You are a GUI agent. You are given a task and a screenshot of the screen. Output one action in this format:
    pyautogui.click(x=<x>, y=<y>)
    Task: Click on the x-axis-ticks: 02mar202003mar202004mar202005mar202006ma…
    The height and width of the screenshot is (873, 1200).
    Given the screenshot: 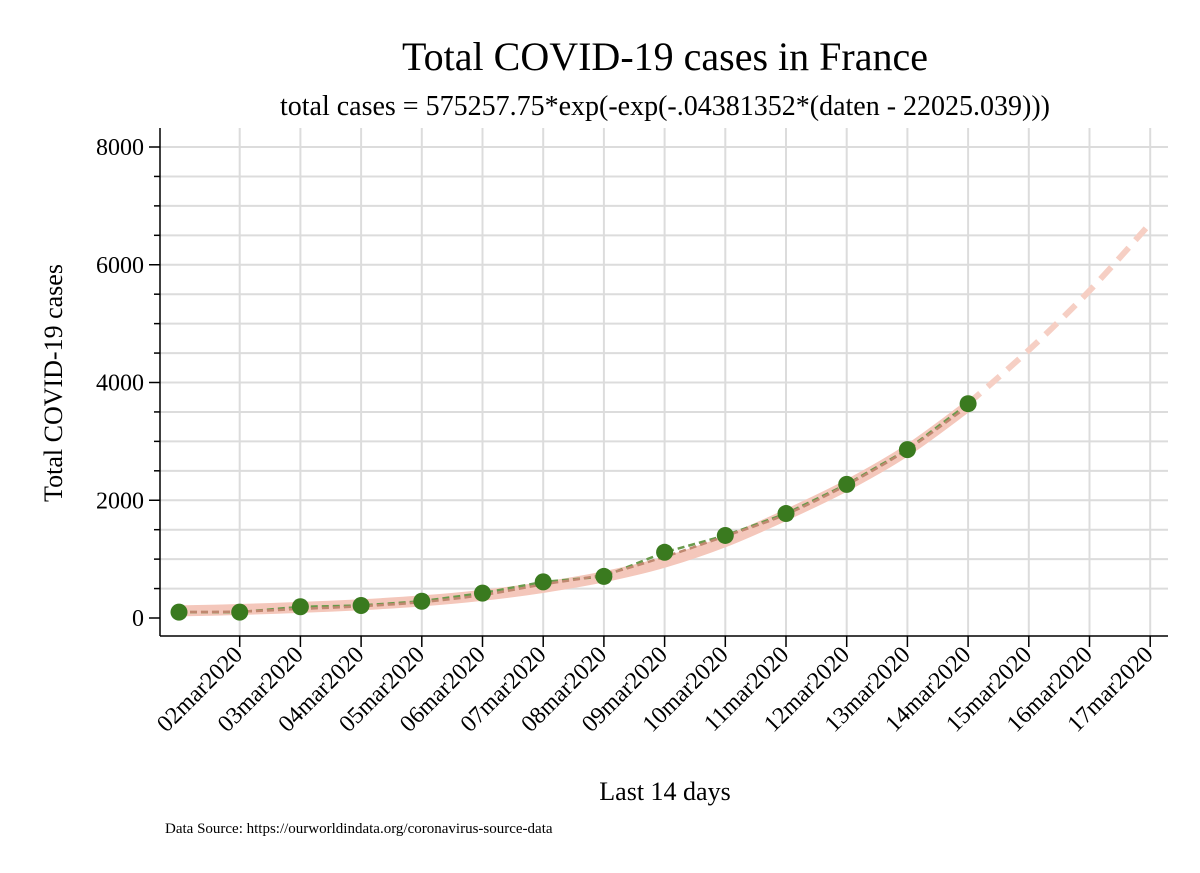 What is the action you would take?
    pyautogui.click(x=655, y=687)
    